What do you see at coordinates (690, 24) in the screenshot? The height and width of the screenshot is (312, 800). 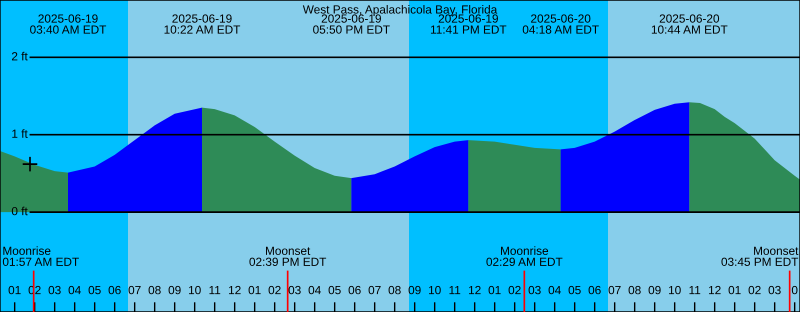 I see `annotation: 2025-06-20 10:44 AM EDT` at bounding box center [690, 24].